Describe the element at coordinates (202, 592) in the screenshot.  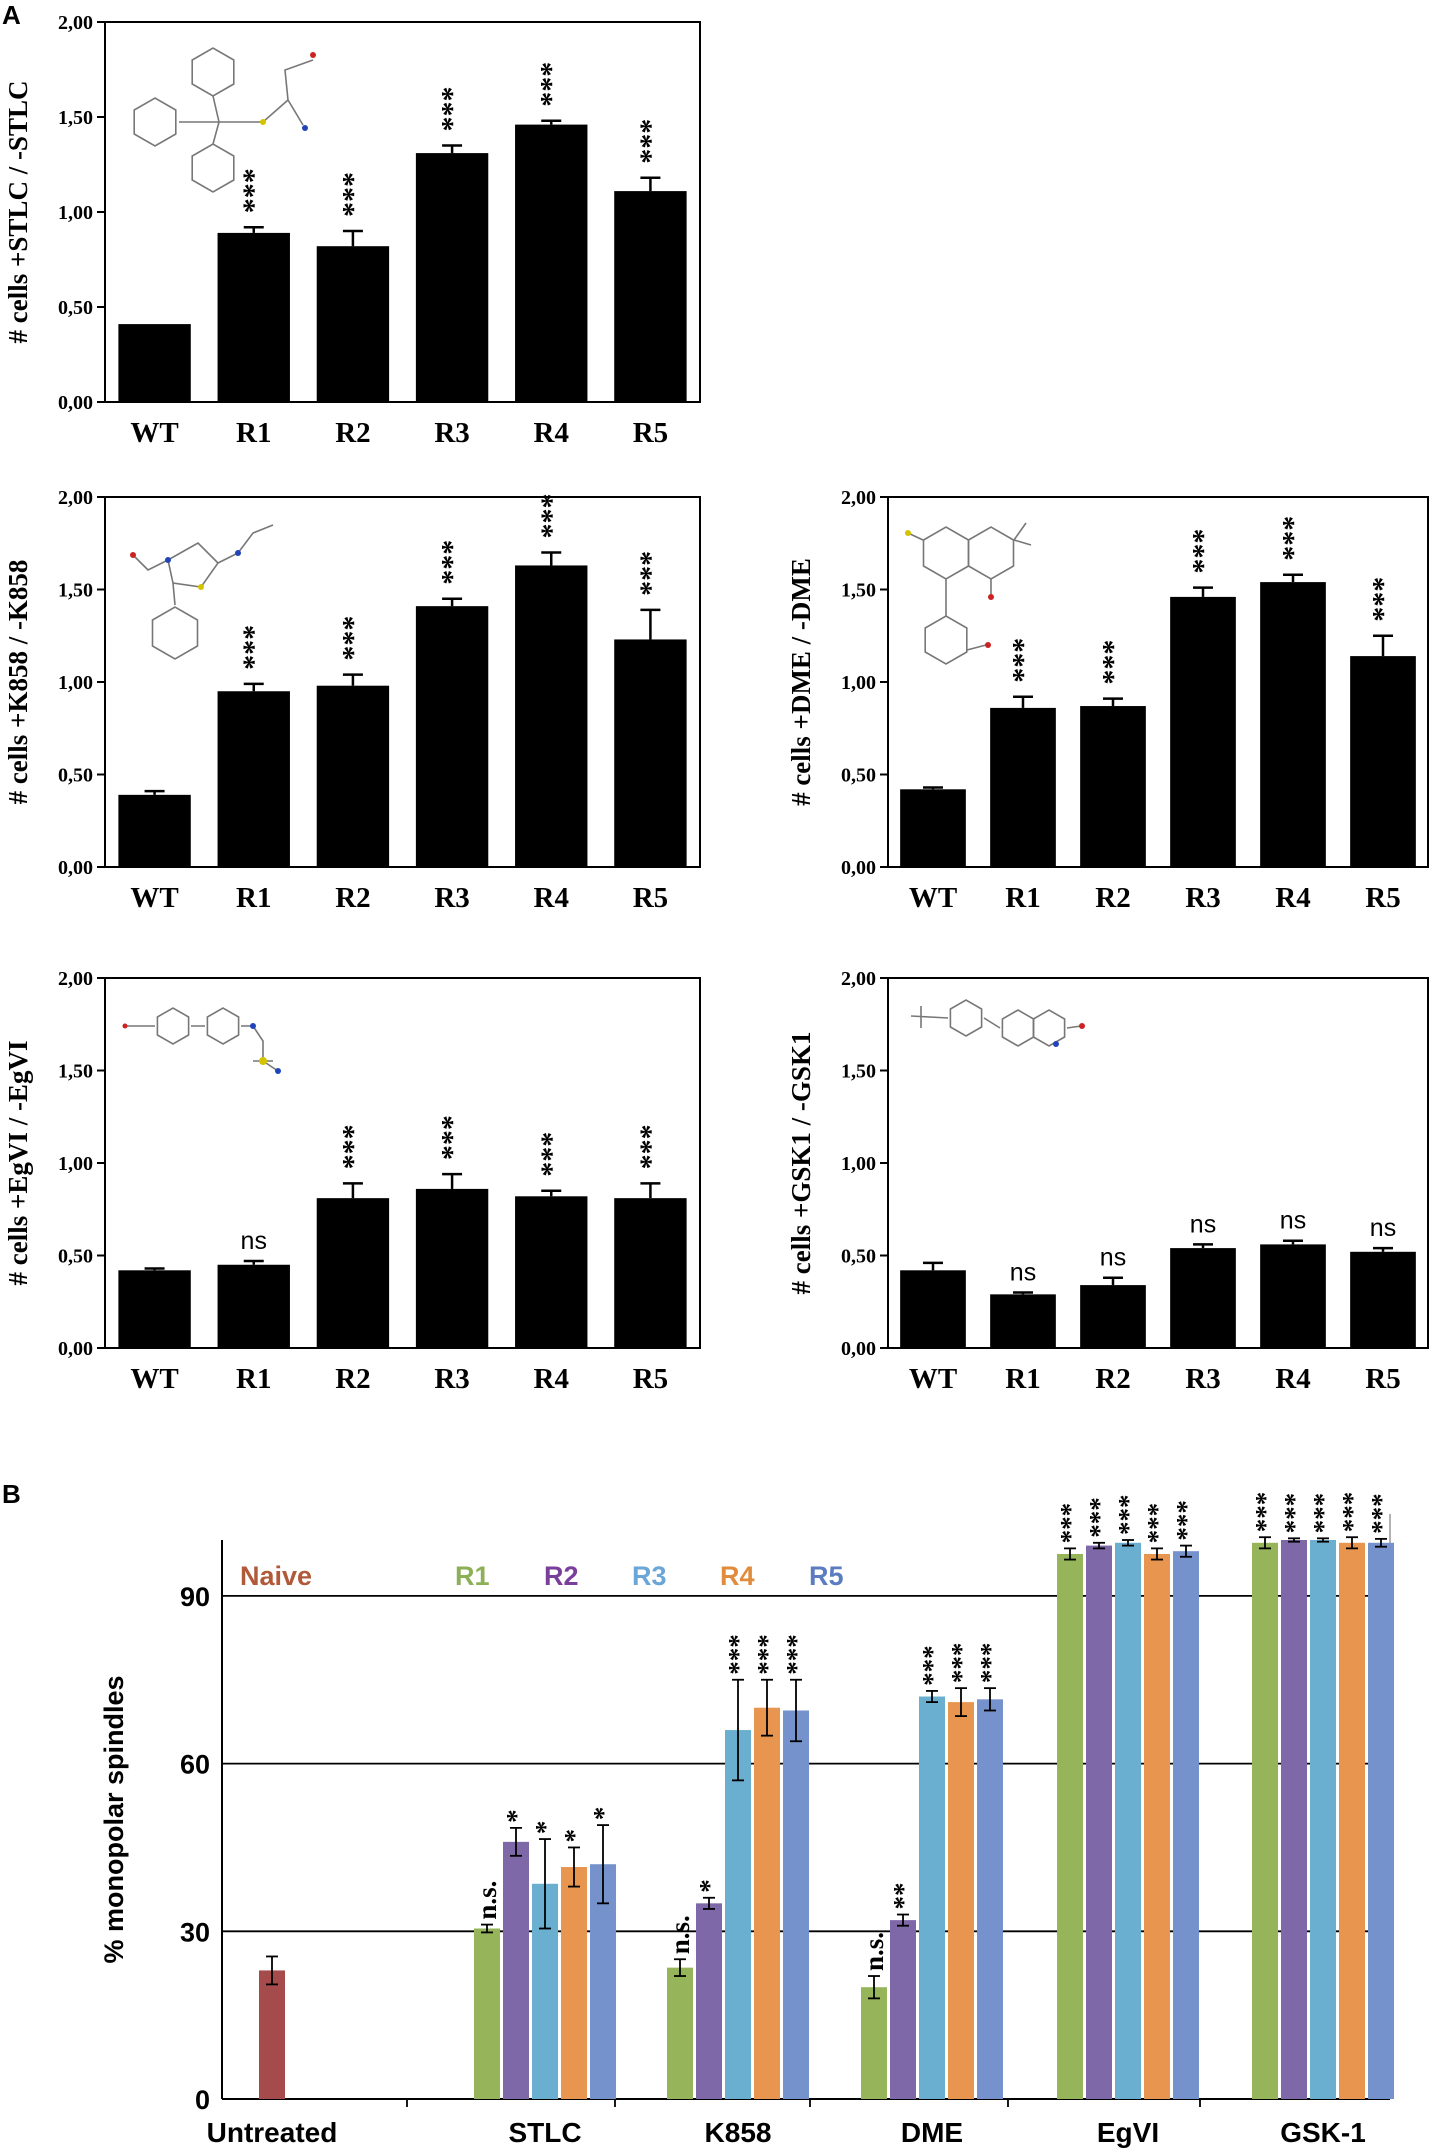
I see `k858-structure` at that location.